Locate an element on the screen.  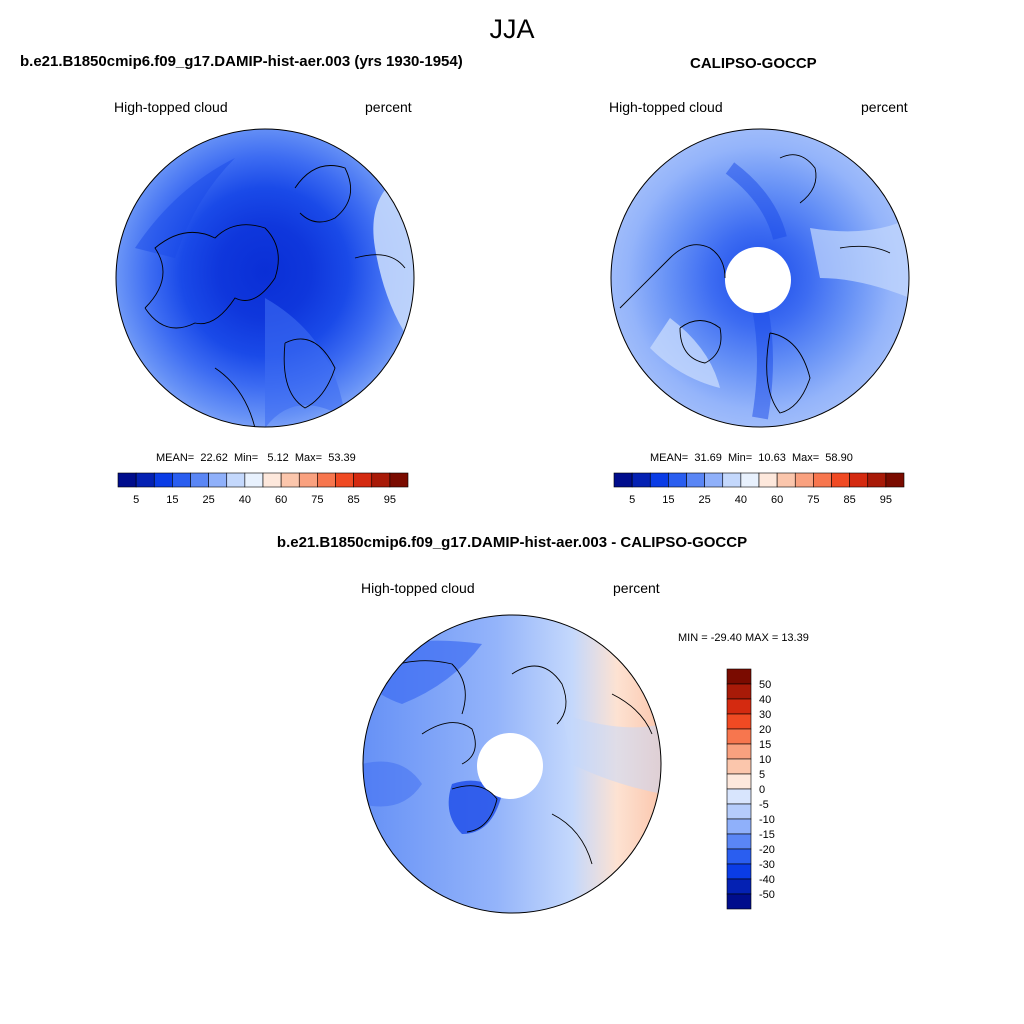
map1-coastlines is located at coordinates (275, 296).